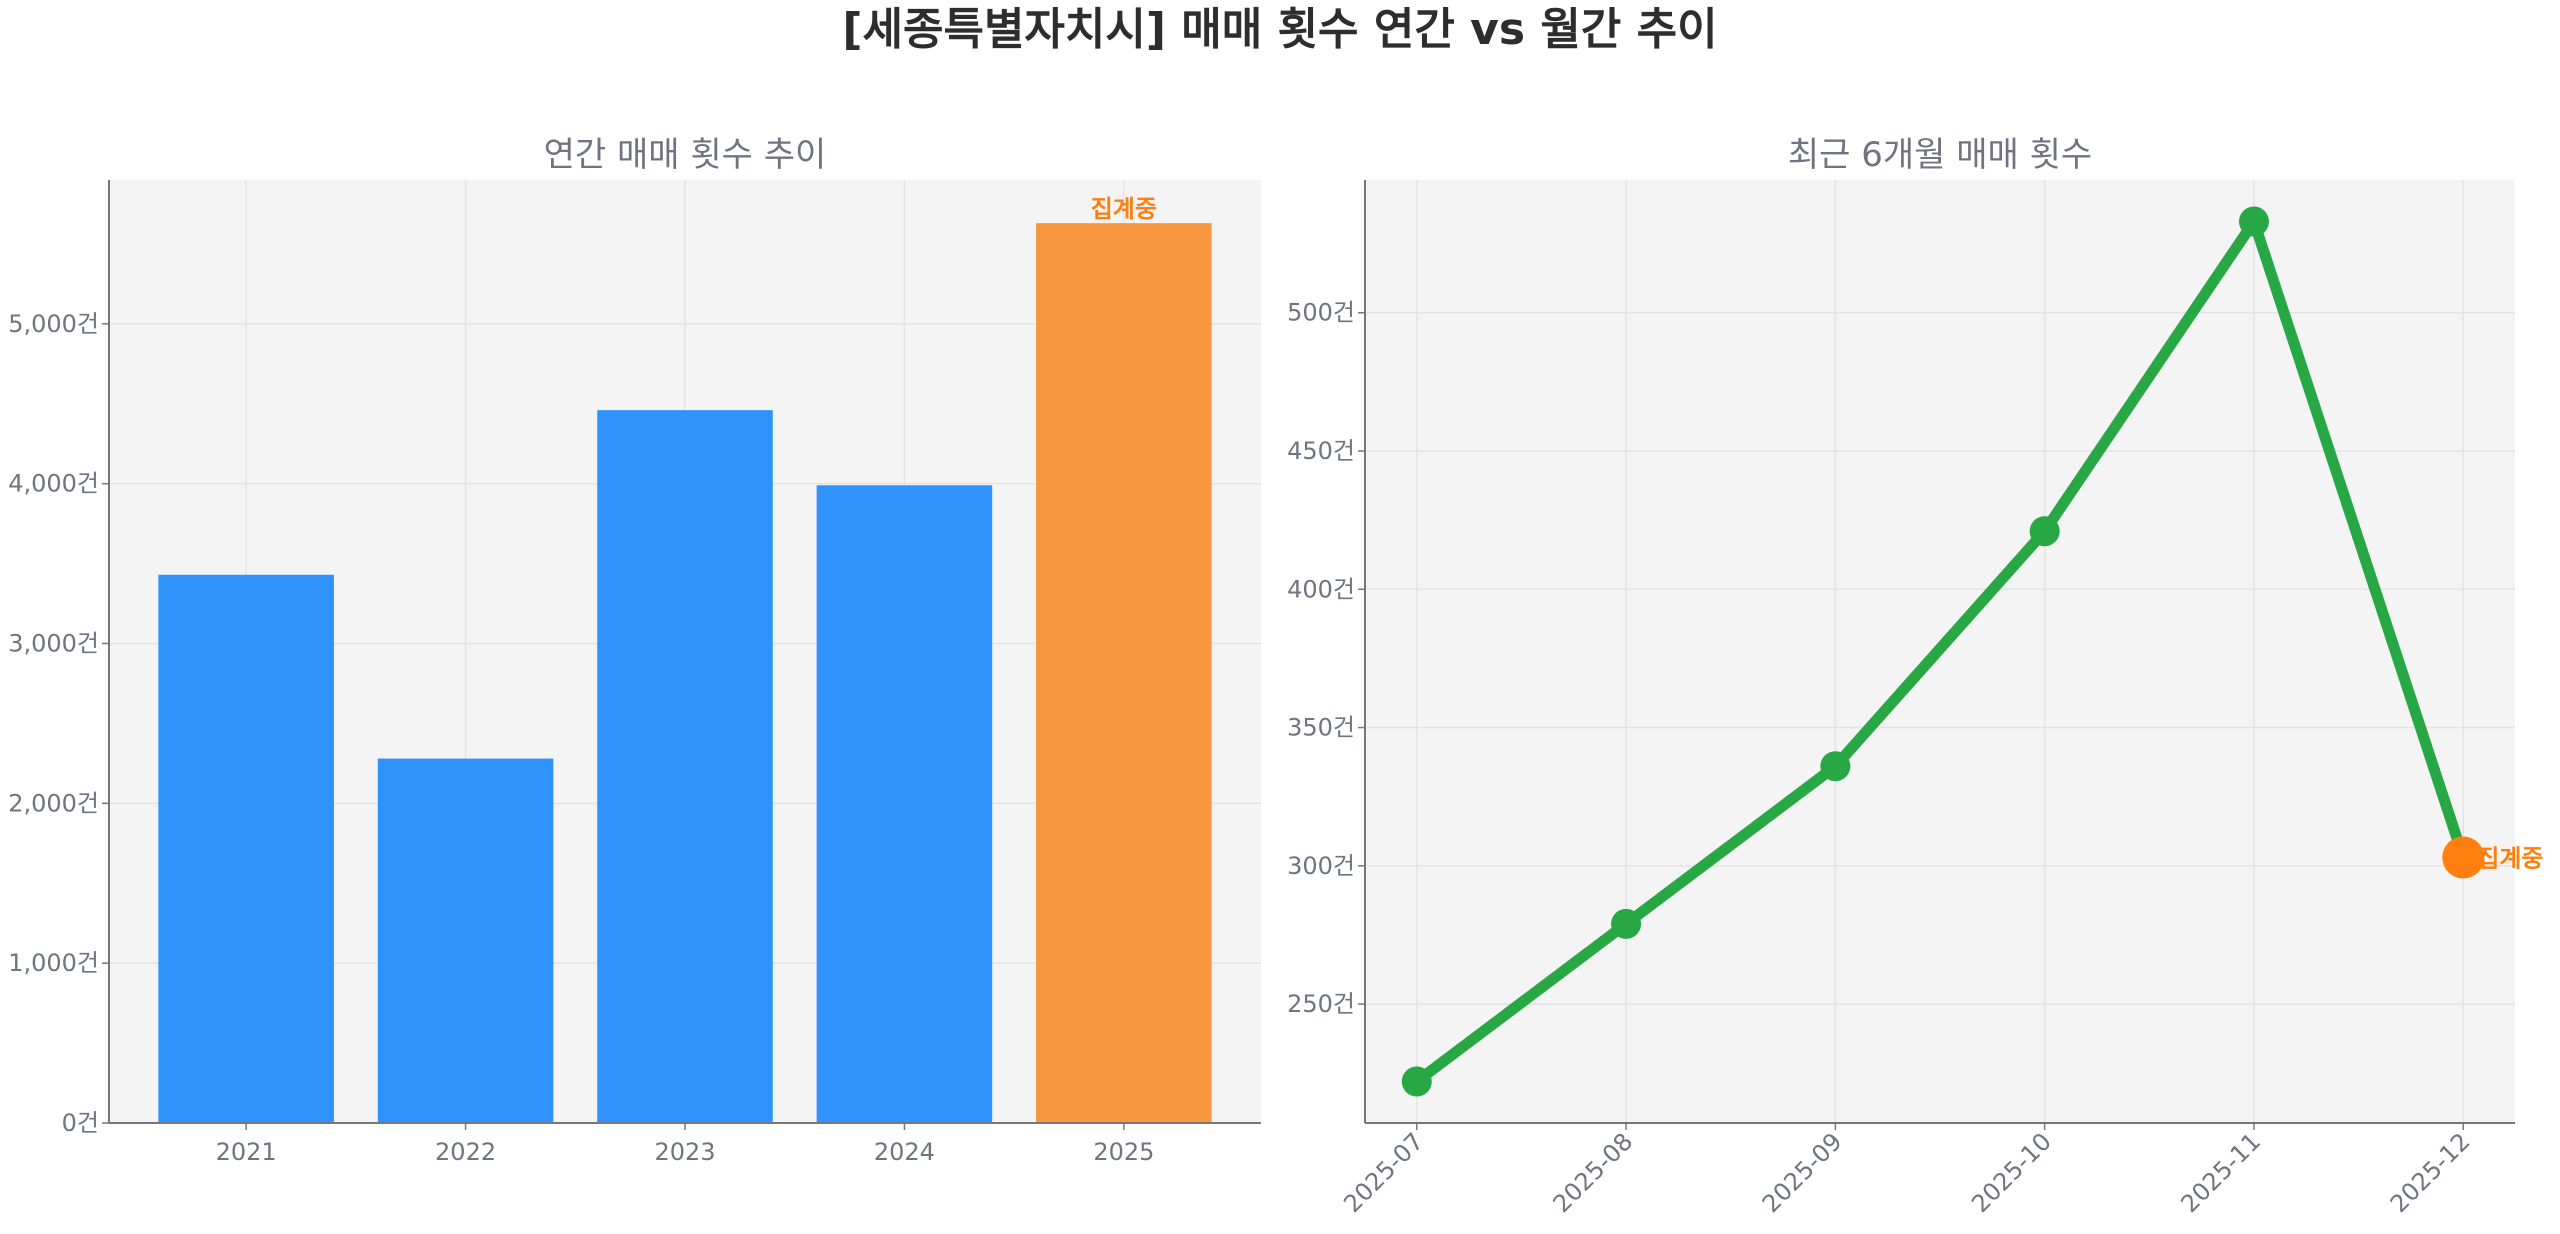  I want to click on bar-2024, so click(904, 804).